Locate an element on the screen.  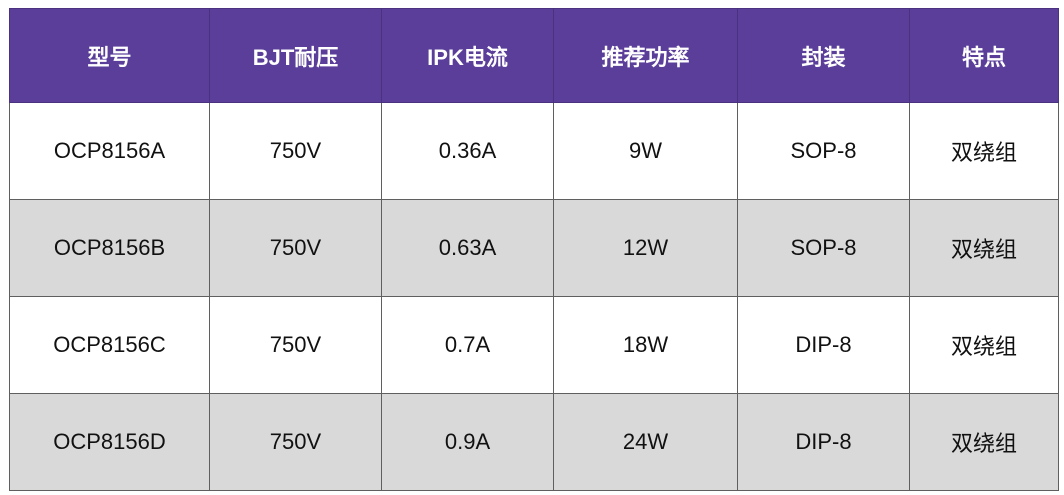
table-cell: OCP8156C is located at coordinates (109, 345).